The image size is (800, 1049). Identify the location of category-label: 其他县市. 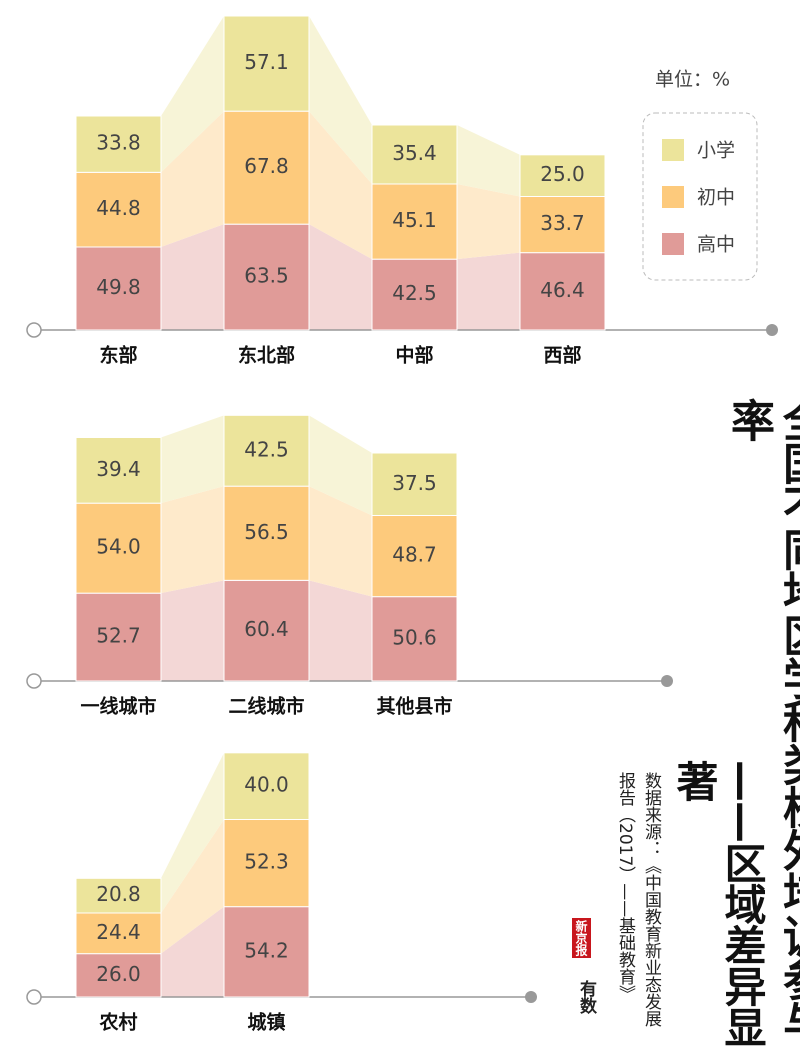
(414, 706).